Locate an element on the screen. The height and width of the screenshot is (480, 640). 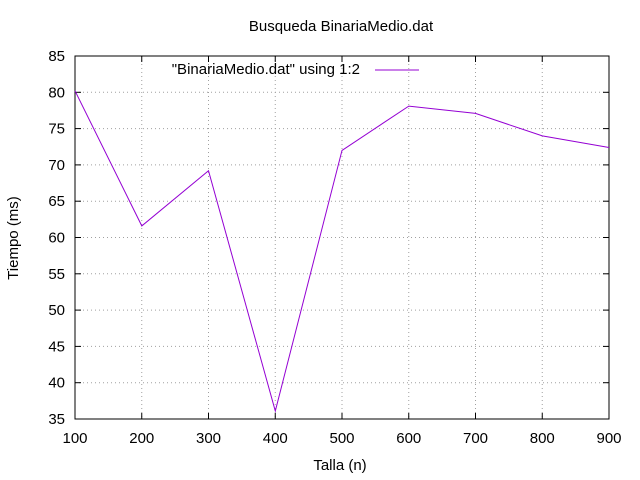
x-tick-label: 700 is located at coordinates (475, 438).